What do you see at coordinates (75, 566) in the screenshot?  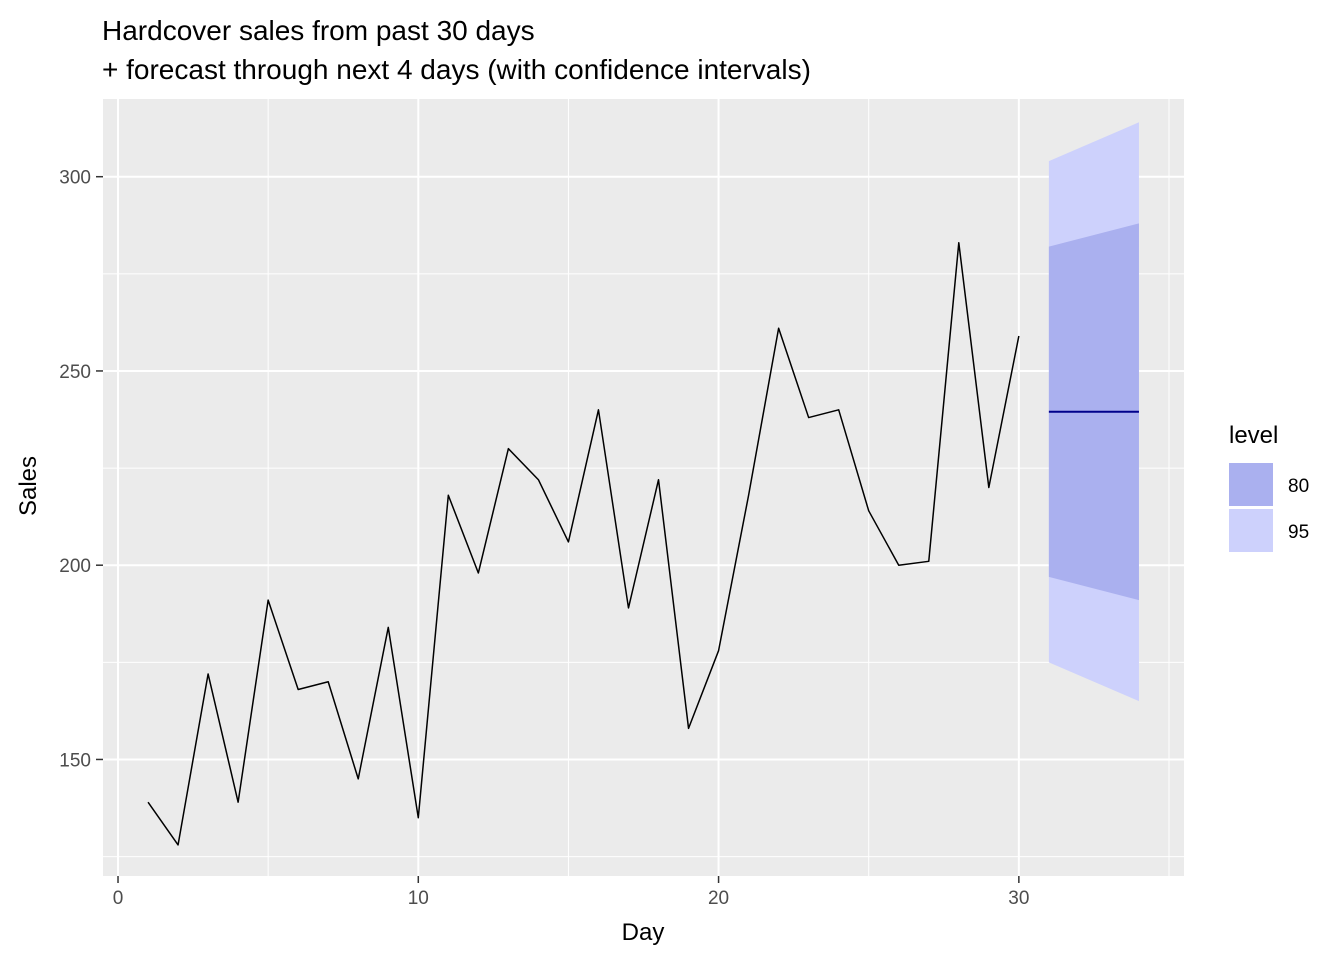 I see `y-tick-label: 200` at bounding box center [75, 566].